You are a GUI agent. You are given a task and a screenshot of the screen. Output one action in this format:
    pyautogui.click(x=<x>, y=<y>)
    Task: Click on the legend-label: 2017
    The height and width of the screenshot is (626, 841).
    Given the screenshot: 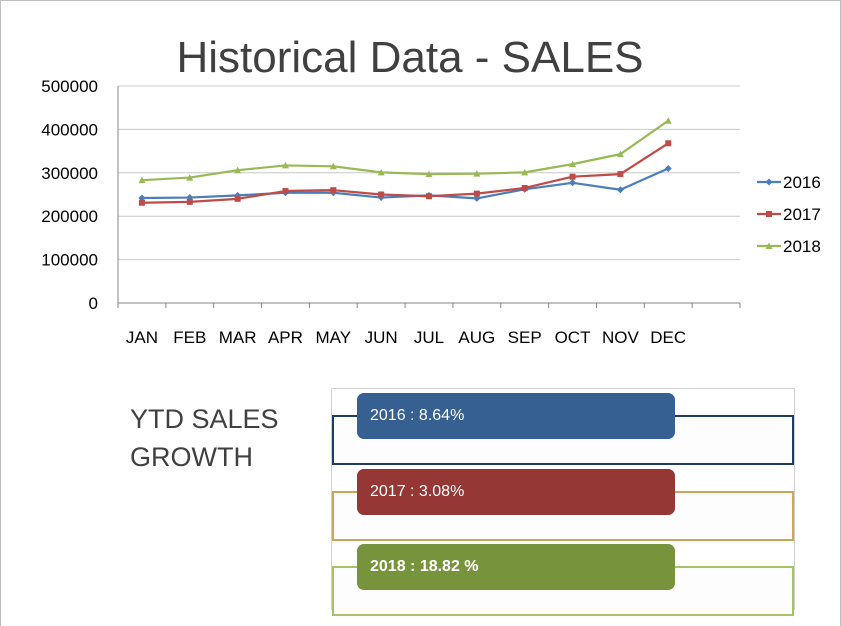 What is the action you would take?
    pyautogui.click(x=802, y=214)
    